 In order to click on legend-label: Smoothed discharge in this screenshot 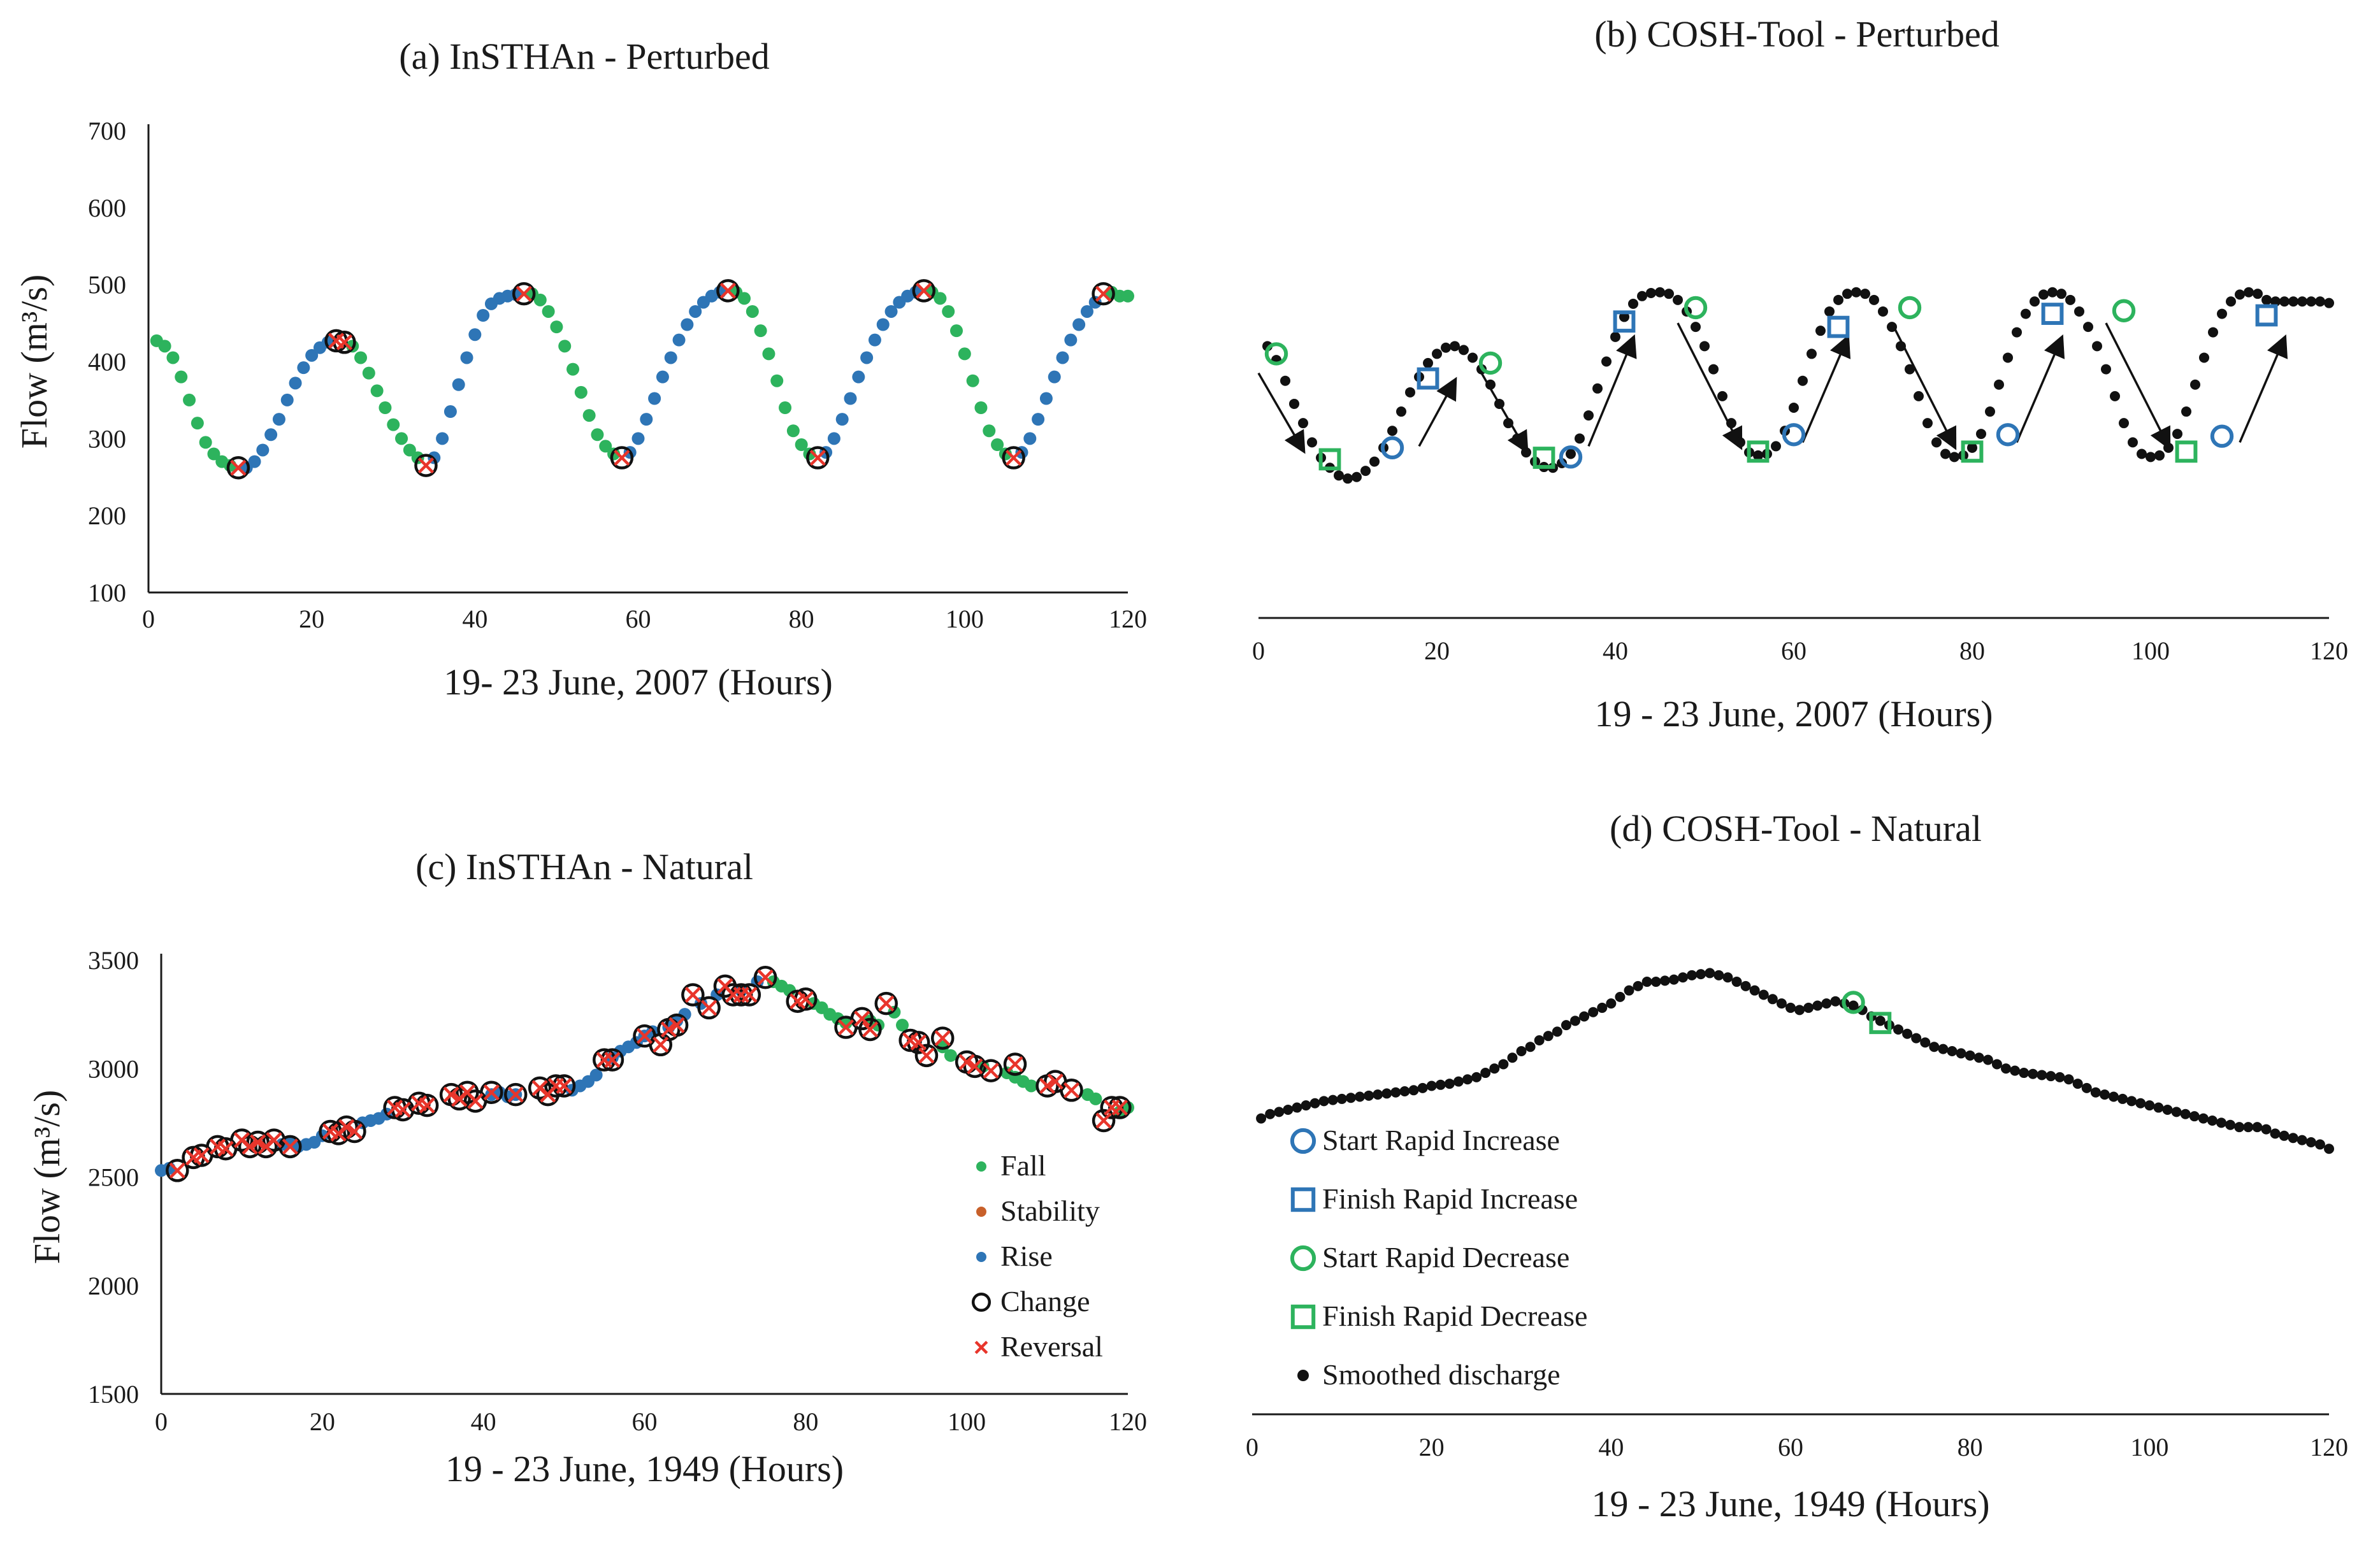, I will do `click(1441, 1374)`.